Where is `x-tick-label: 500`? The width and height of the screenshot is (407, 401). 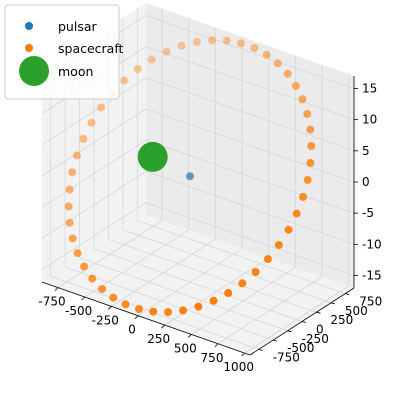
x-tick-label: 500 is located at coordinates (185, 348).